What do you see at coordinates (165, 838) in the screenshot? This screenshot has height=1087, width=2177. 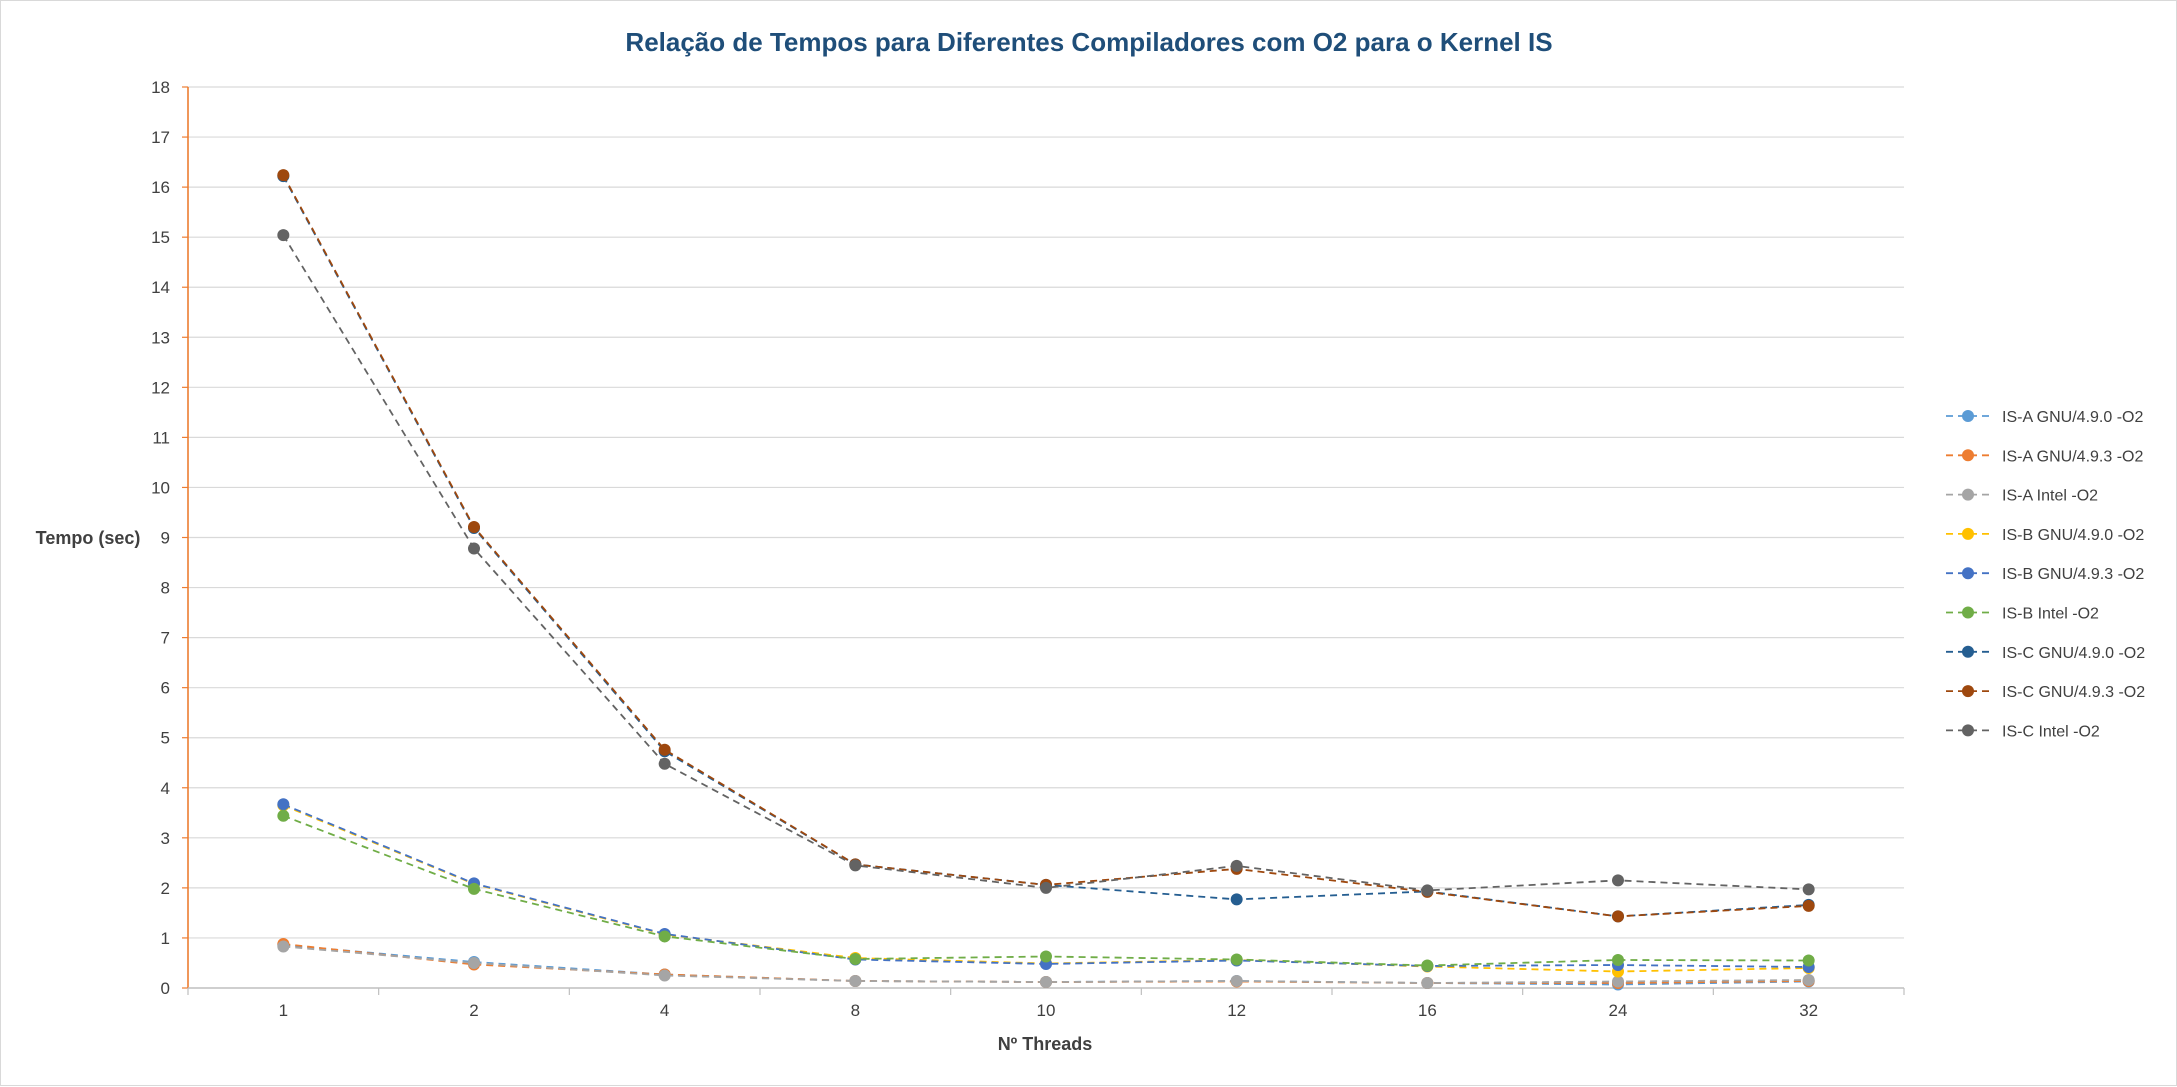 I see `y-tick-label: 3` at bounding box center [165, 838].